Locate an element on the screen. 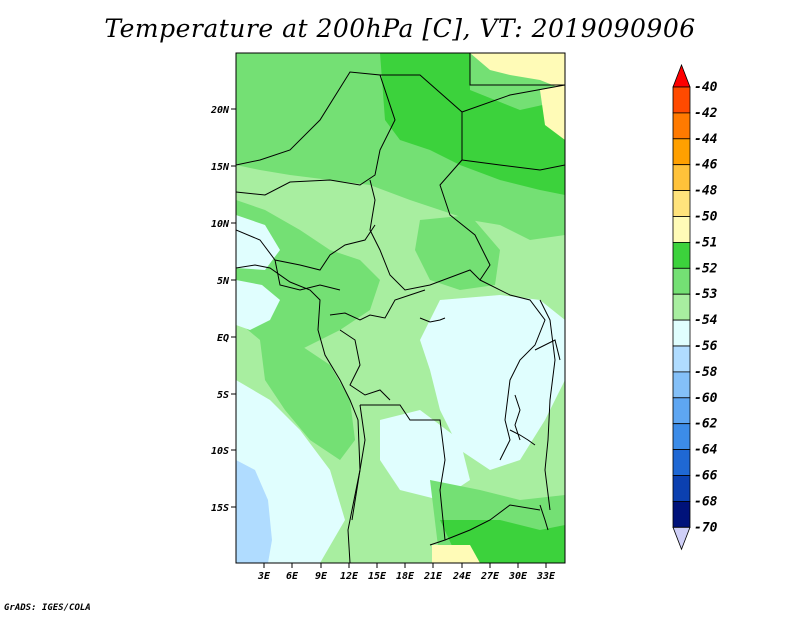 Image resolution: width=800 pixels, height=618 pixels. colorbar-label: -60 is located at coordinates (706, 398).